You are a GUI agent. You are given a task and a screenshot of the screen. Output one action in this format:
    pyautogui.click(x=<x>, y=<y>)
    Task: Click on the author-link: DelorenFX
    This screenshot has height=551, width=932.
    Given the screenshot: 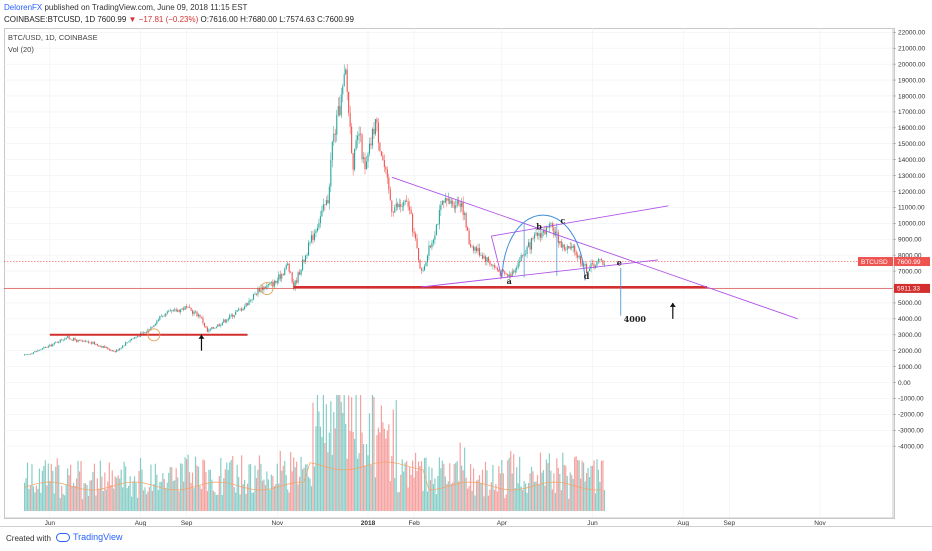 What is the action you would take?
    pyautogui.click(x=23, y=7)
    